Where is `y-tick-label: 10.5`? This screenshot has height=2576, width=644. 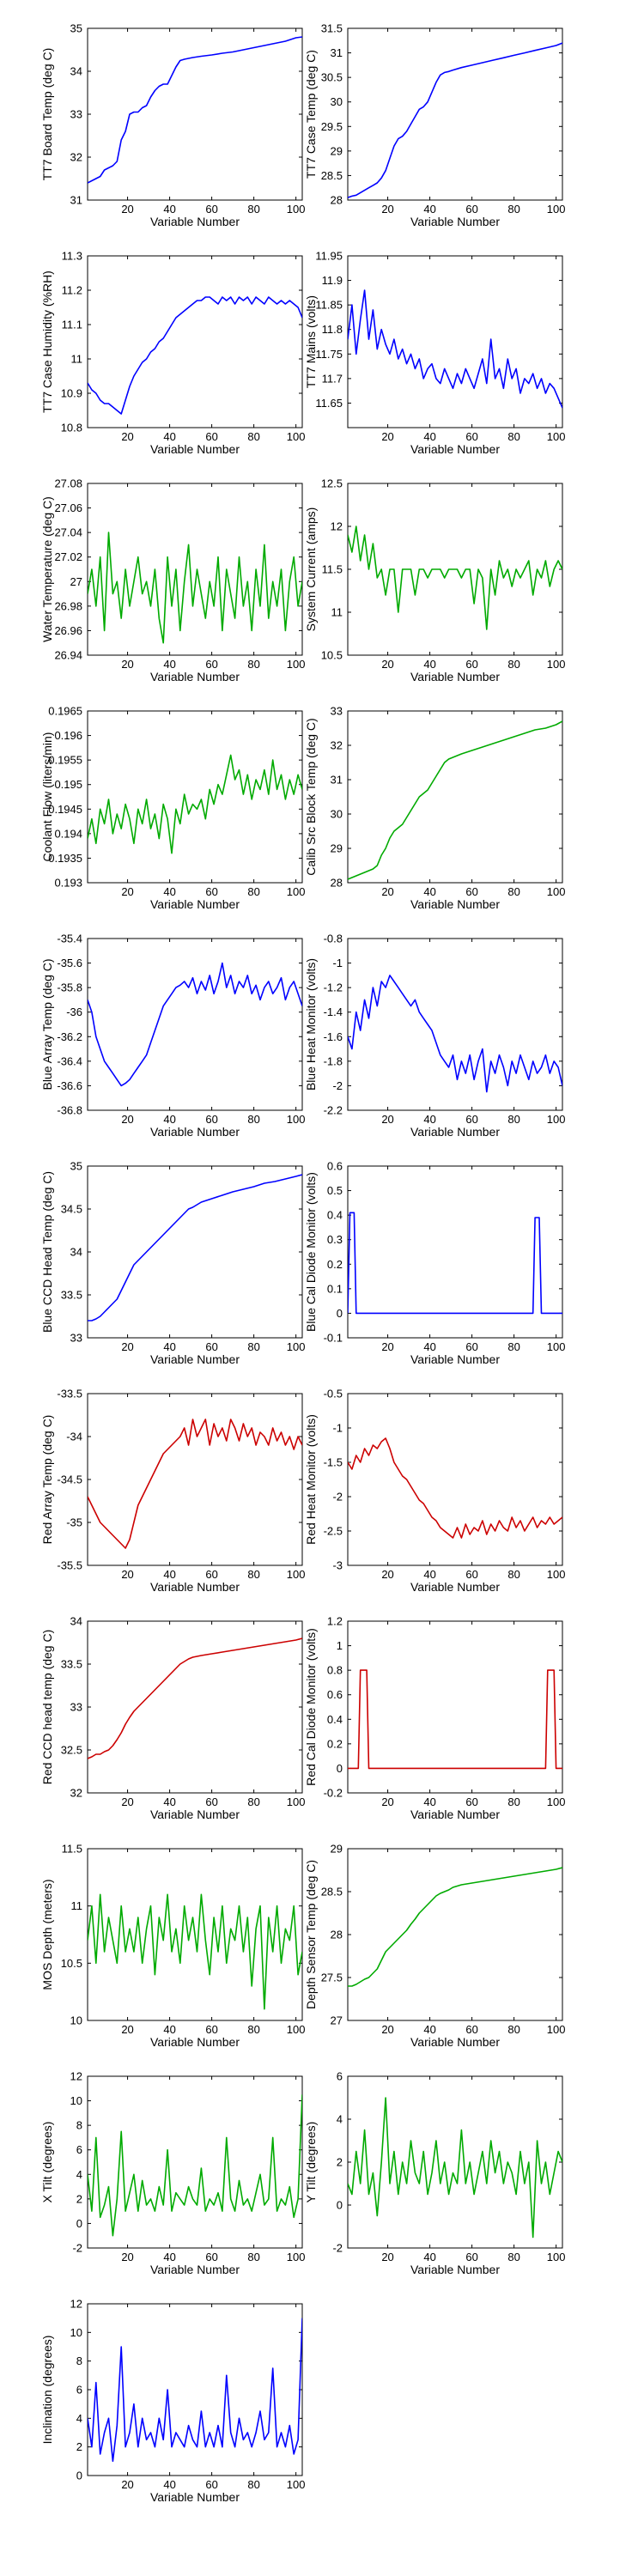 y-tick-label: 10.5 is located at coordinates (332, 655).